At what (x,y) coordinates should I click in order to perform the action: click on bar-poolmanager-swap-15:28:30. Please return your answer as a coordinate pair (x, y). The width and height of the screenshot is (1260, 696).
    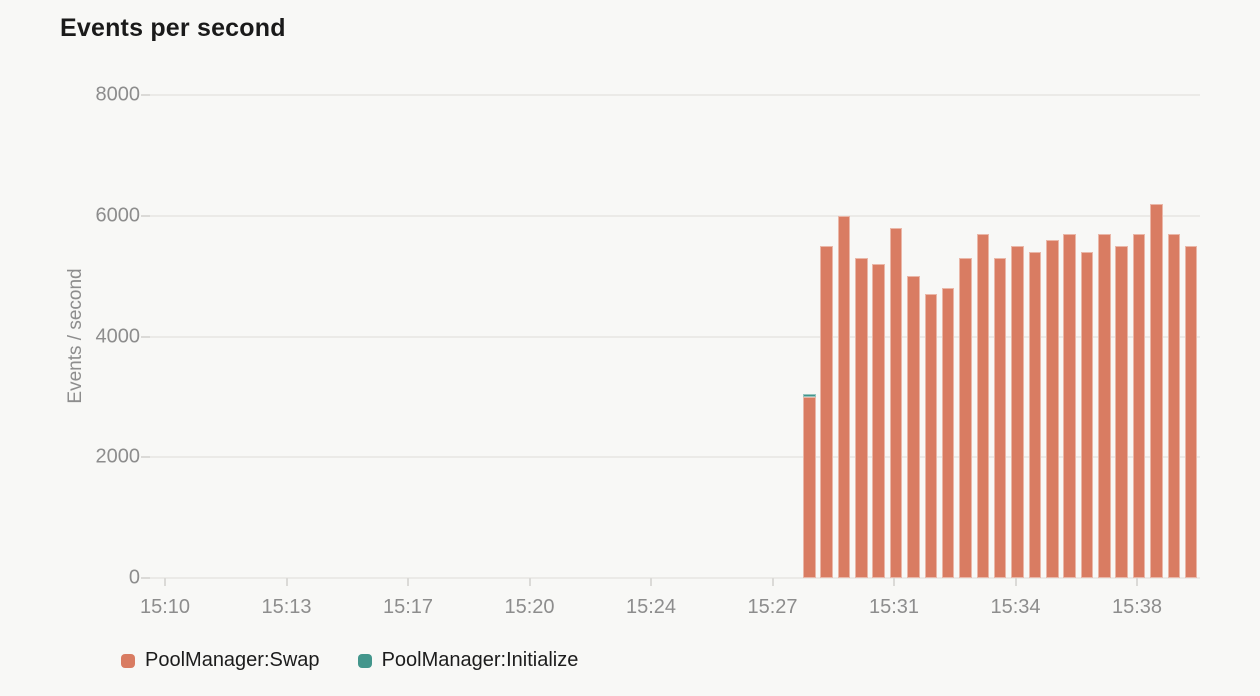
    Looking at the image, I should click on (809, 487).